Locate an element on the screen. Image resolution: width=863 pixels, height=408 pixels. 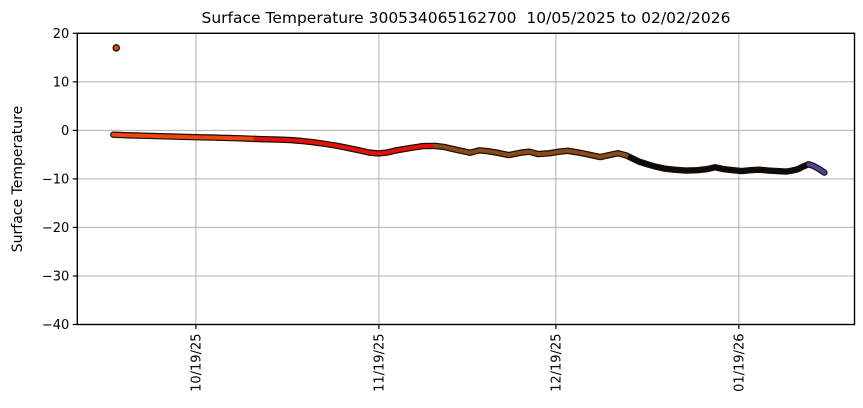
series-segment-november-red is located at coordinates (344, 146).